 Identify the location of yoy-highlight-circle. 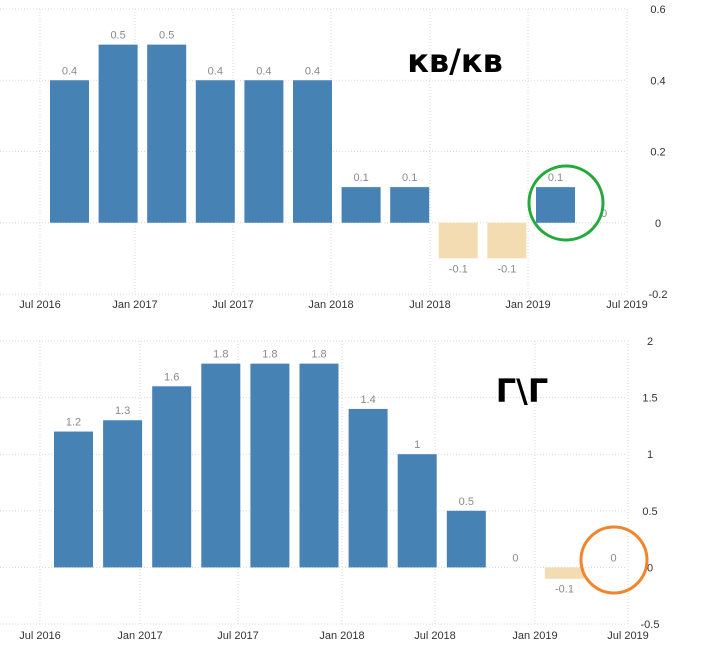
(614, 560).